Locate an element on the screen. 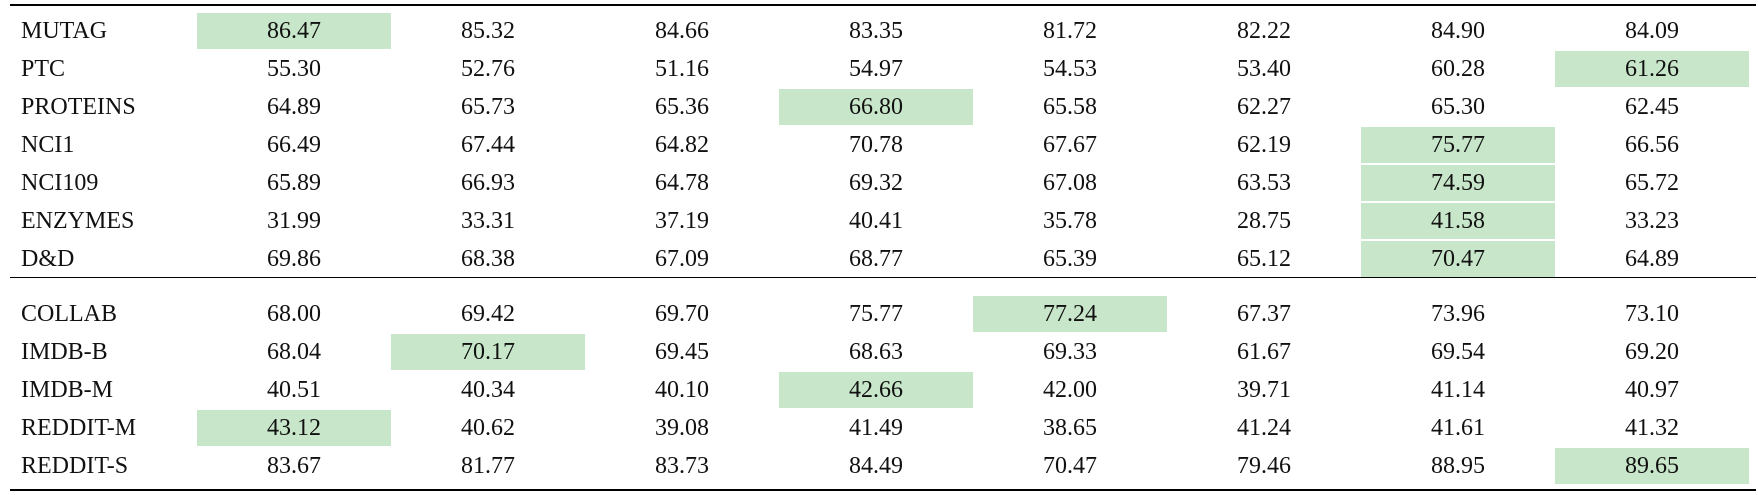  value-cell: 40.51 is located at coordinates (294, 390).